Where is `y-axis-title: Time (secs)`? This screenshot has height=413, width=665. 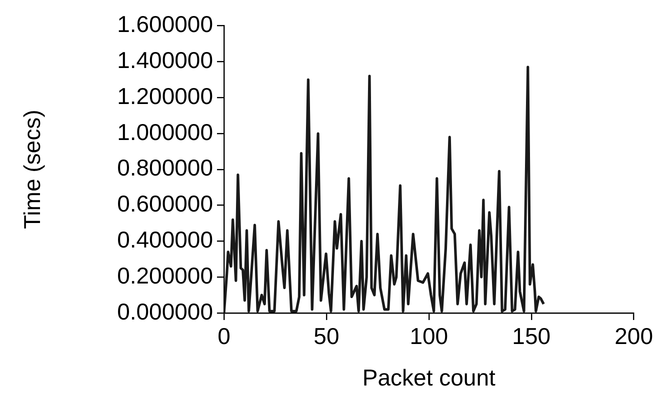 y-axis-title: Time (secs) is located at coordinates (32, 170).